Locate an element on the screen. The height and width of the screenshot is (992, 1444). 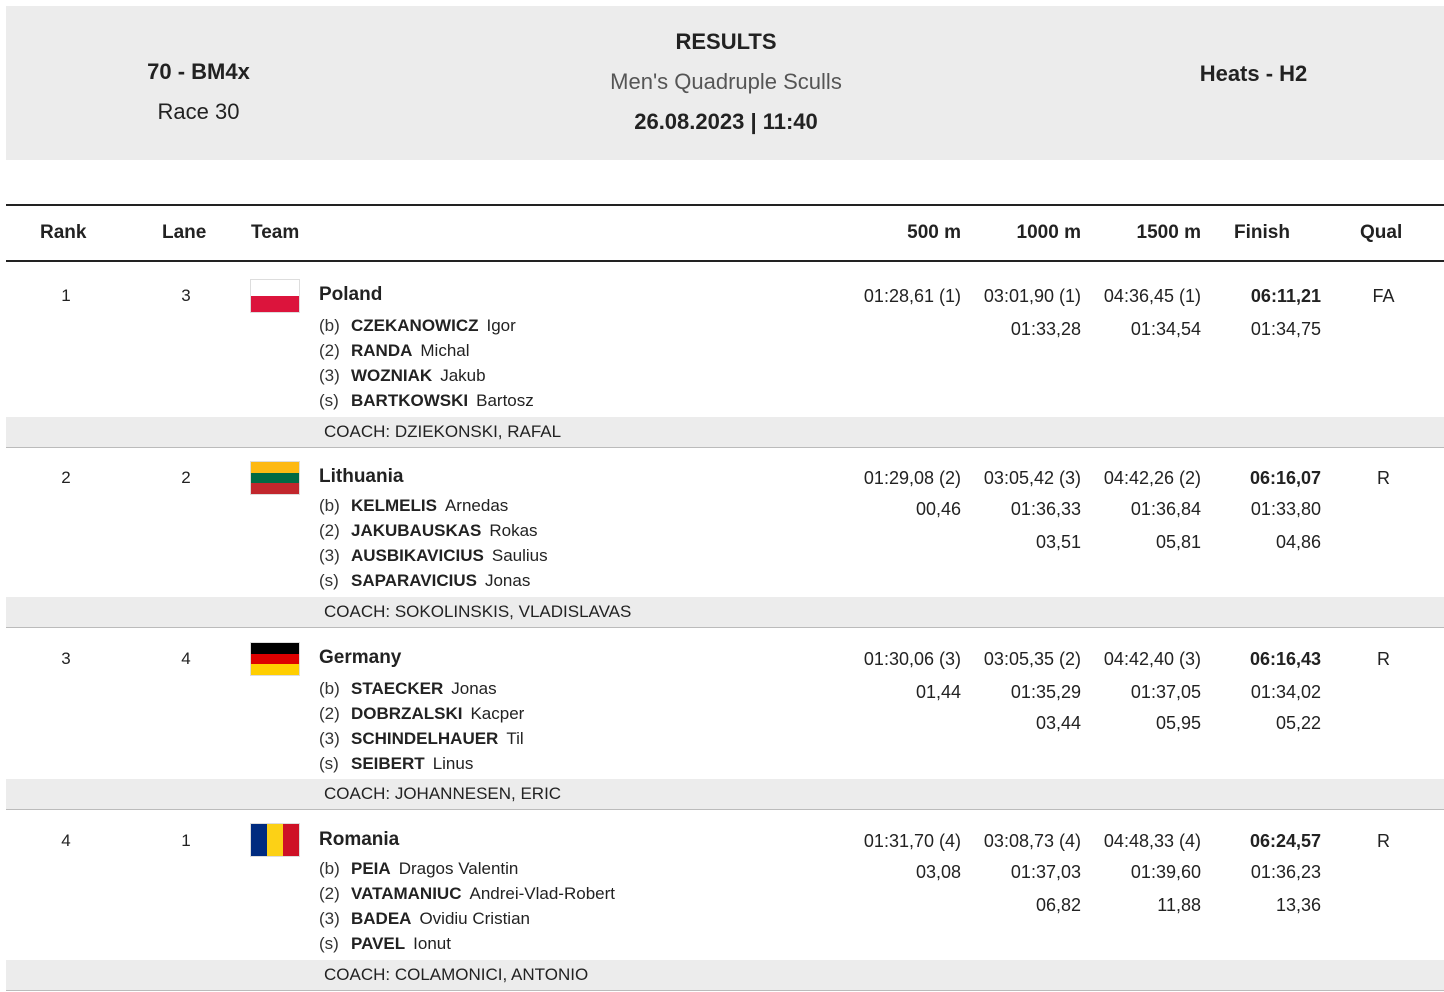
race-datetime: 26.08.2023 | 11:40 is located at coordinates (726, 121).